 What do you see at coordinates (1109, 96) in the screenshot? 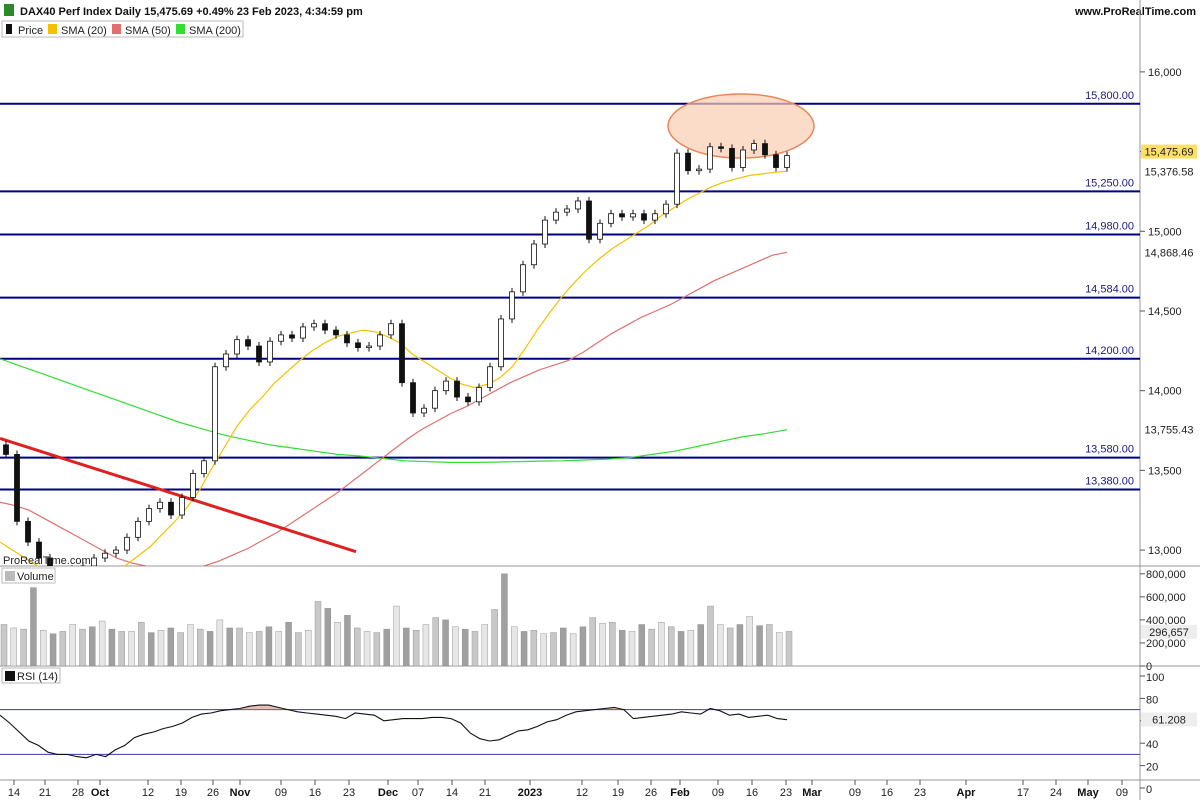
I see `level-label: 15,800.00` at bounding box center [1109, 96].